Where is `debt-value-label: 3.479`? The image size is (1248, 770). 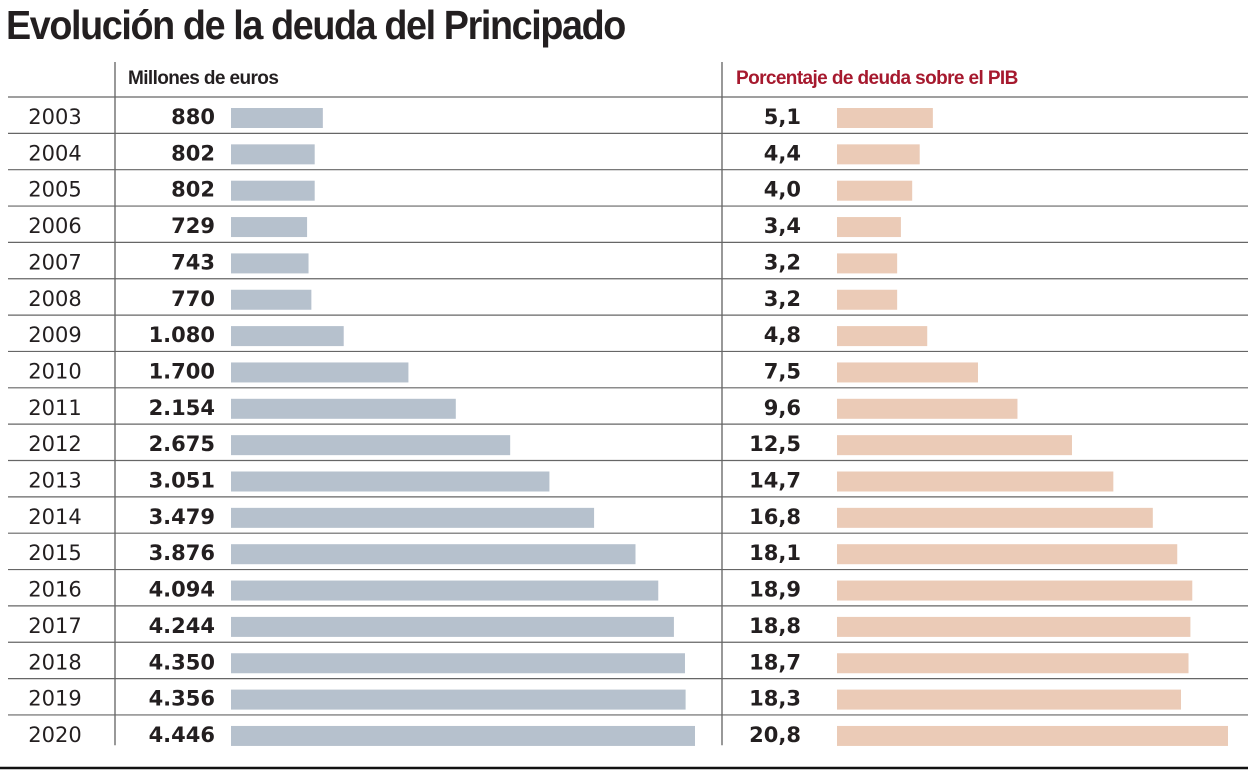
debt-value-label: 3.479 is located at coordinates (182, 517).